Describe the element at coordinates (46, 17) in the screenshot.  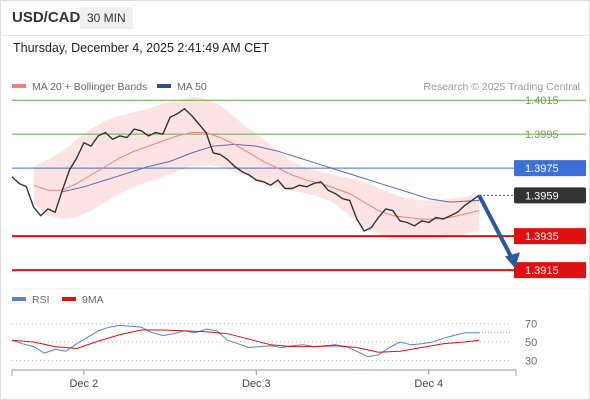
I see `instrument-name: USD/CAD` at that location.